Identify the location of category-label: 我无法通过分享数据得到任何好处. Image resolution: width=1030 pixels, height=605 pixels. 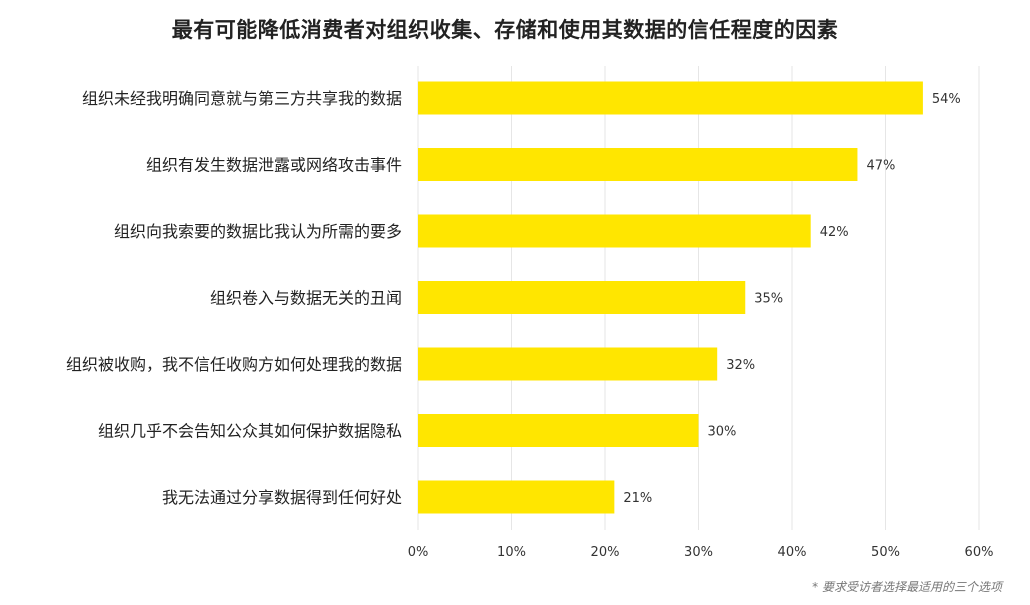
(282, 497).